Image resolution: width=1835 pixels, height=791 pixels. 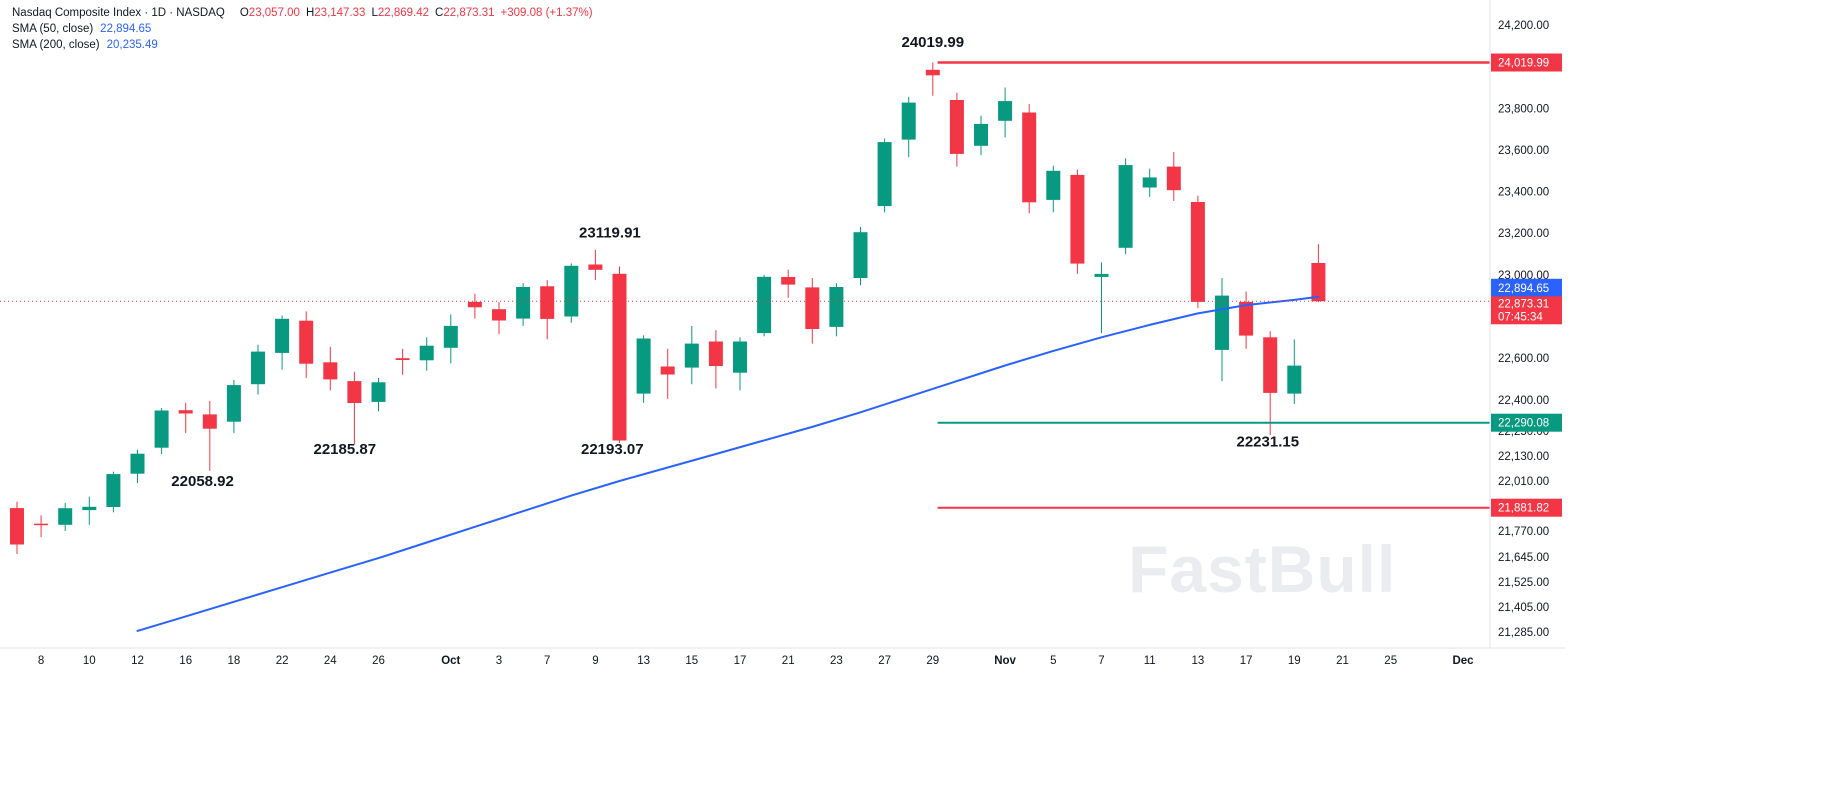 I want to click on price-tag-value: 22,290.08, so click(x=1523, y=424).